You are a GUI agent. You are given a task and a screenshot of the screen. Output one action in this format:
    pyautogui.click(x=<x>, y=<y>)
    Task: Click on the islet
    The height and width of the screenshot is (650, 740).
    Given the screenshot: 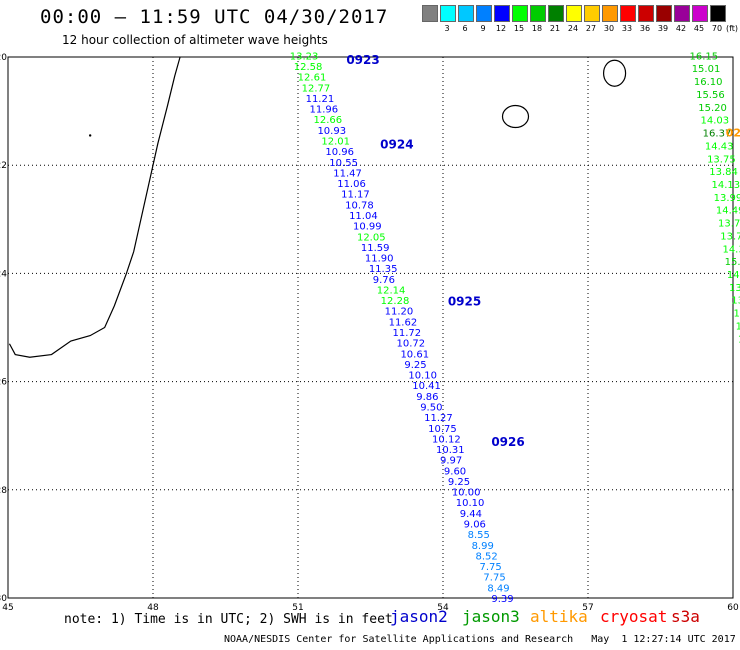 What is the action you would take?
    pyautogui.click(x=90, y=135)
    